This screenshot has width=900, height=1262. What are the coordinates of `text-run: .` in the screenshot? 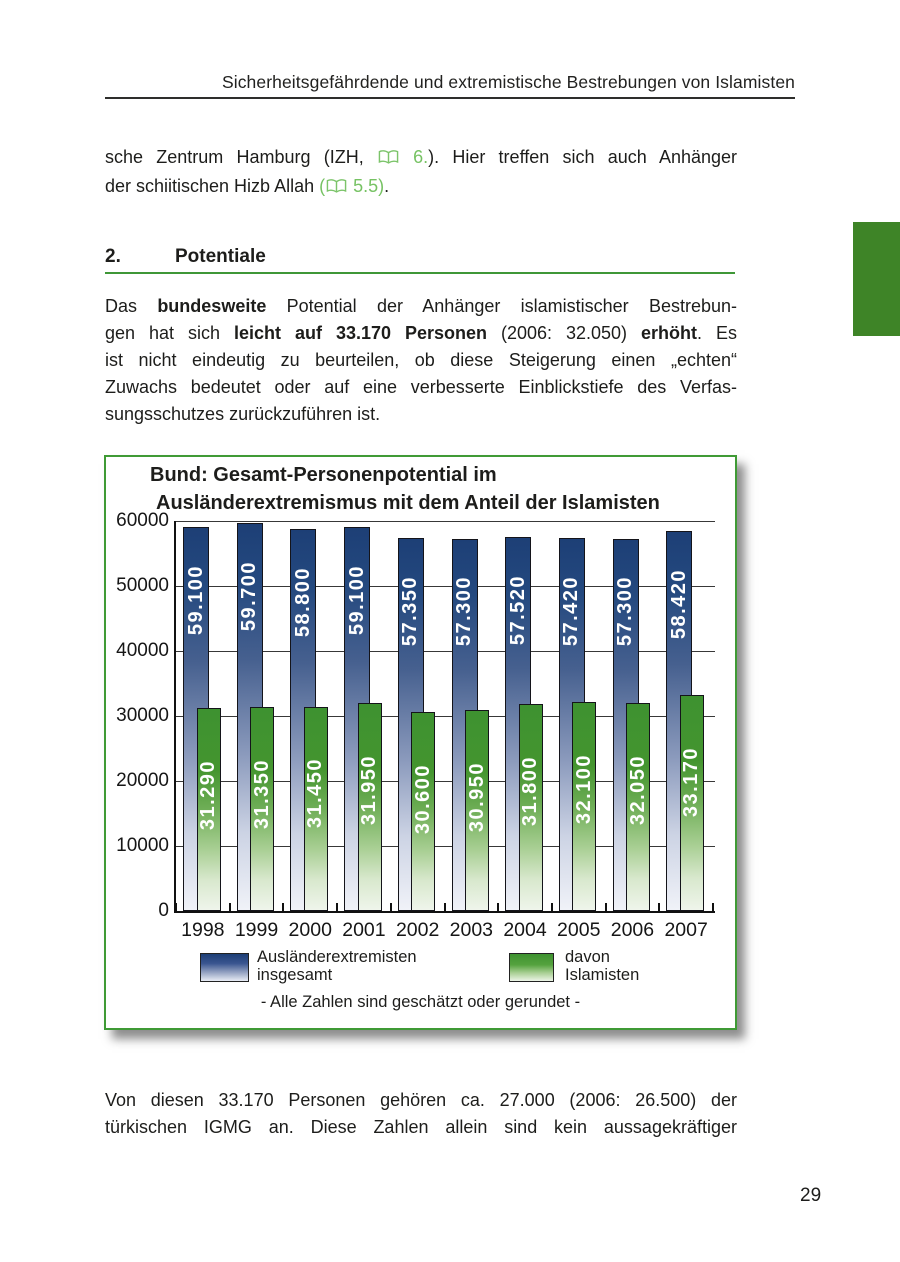 It's located at (387, 186).